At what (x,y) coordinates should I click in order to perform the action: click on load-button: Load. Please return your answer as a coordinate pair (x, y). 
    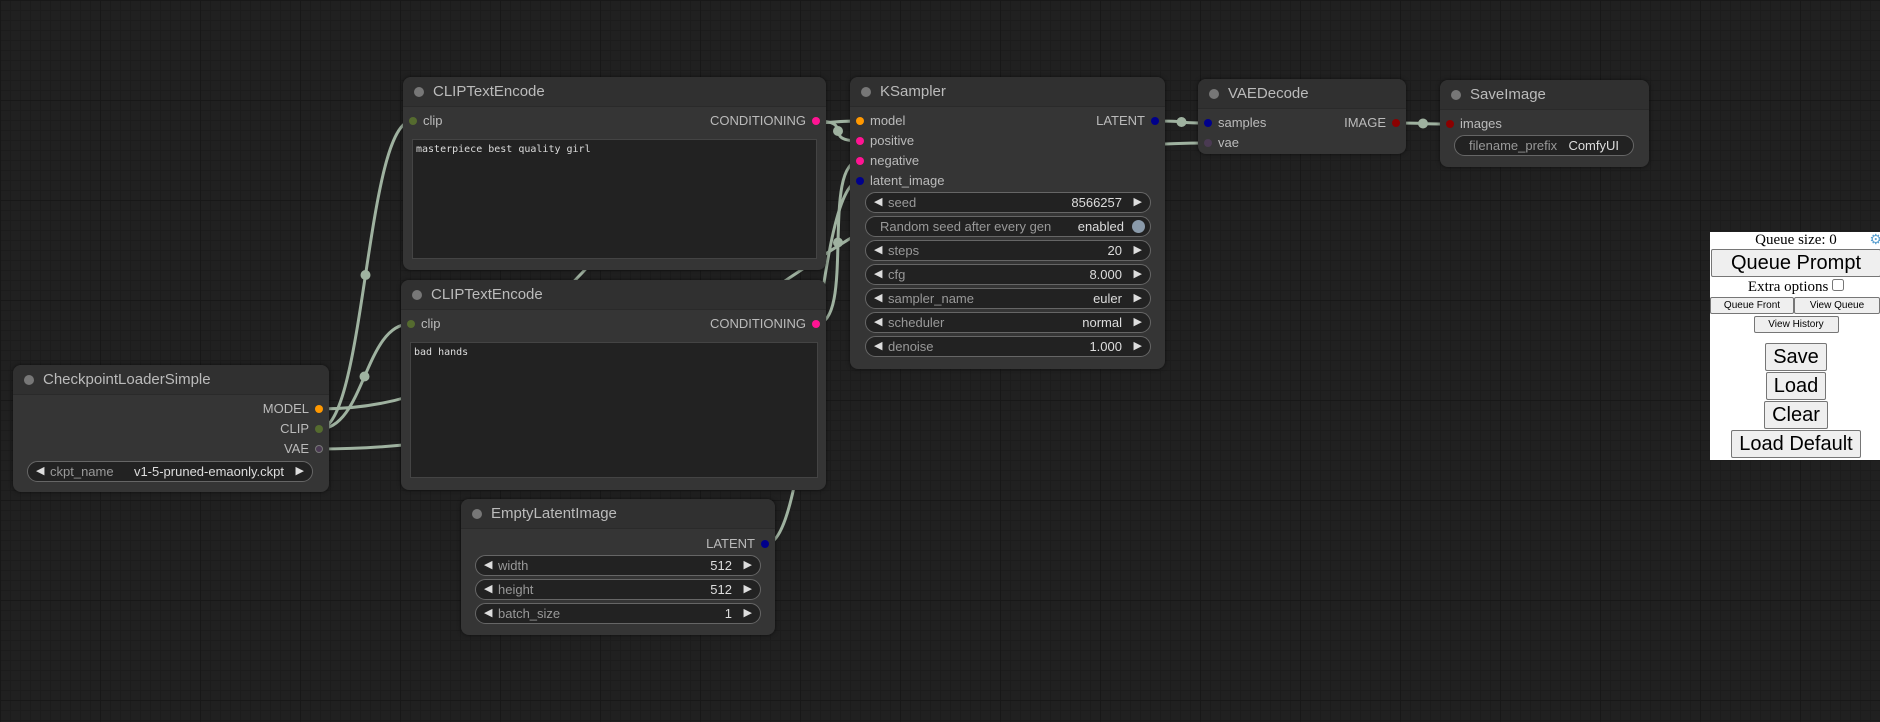
    Looking at the image, I should click on (1796, 386).